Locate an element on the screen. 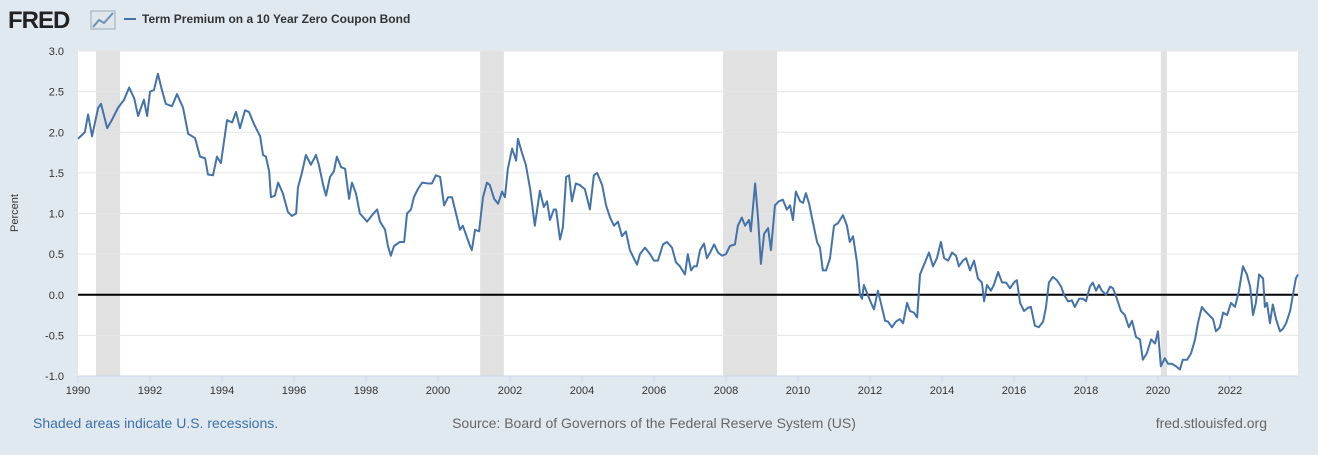 The width and height of the screenshot is (1318, 455). x-tick-label: 1998 is located at coordinates (366, 391).